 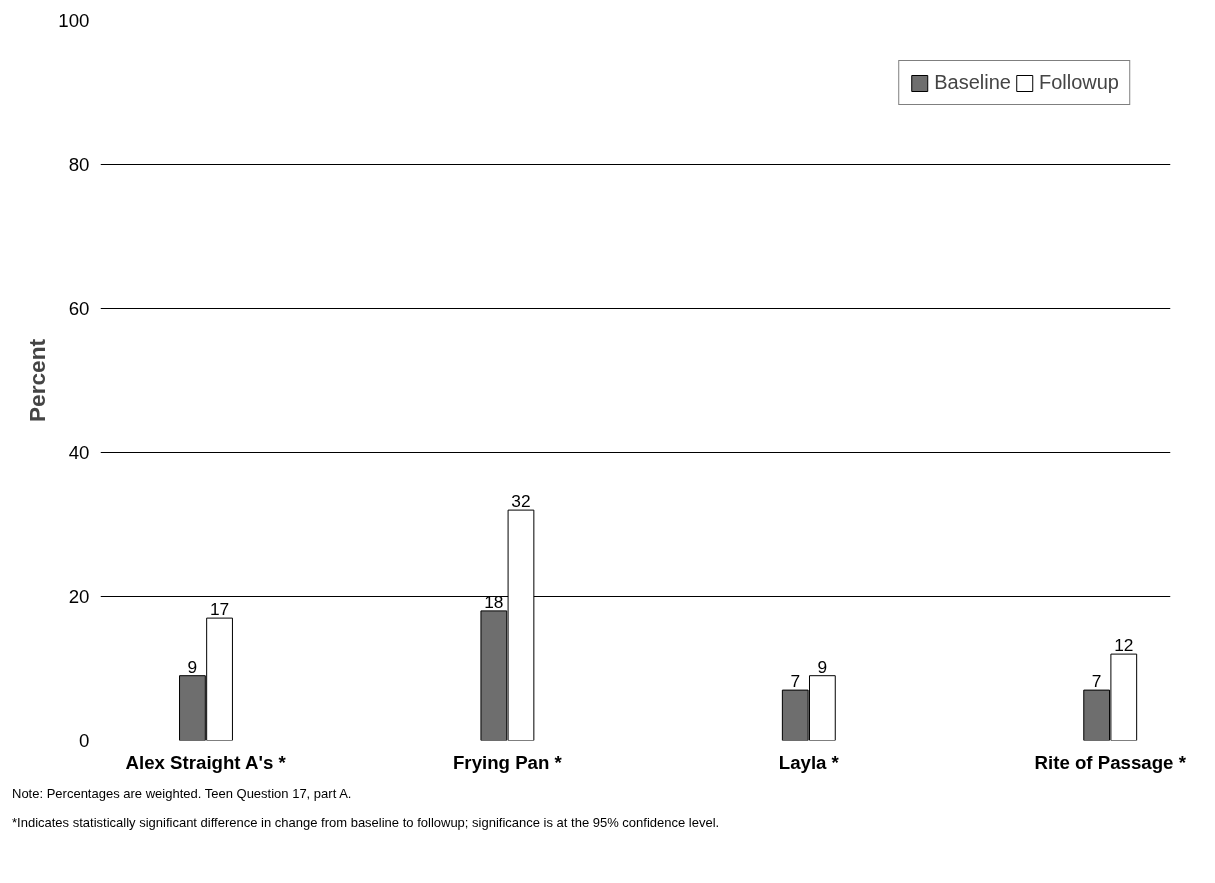 What do you see at coordinates (79, 164) in the screenshot?
I see `y-tick-label: 80` at bounding box center [79, 164].